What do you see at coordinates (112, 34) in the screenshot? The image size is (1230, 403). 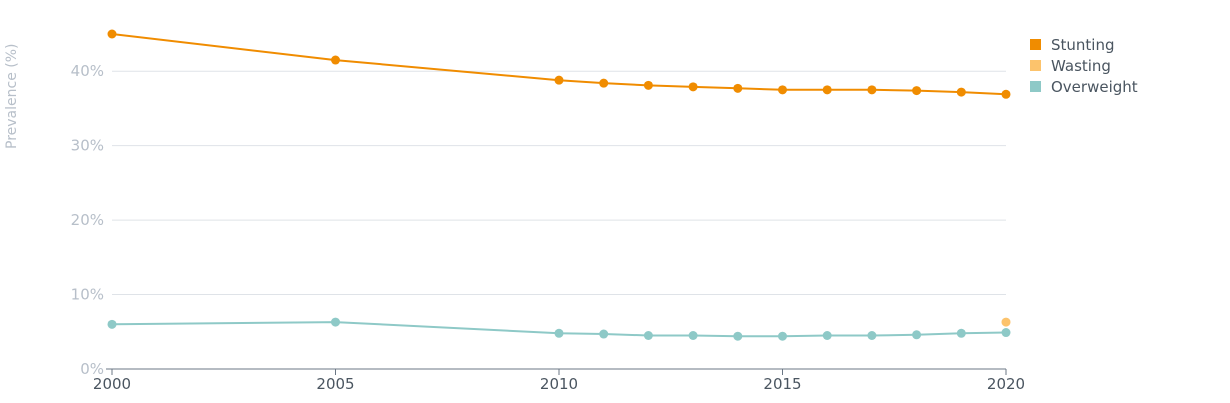 I see `data-point-stunting-2000` at bounding box center [112, 34].